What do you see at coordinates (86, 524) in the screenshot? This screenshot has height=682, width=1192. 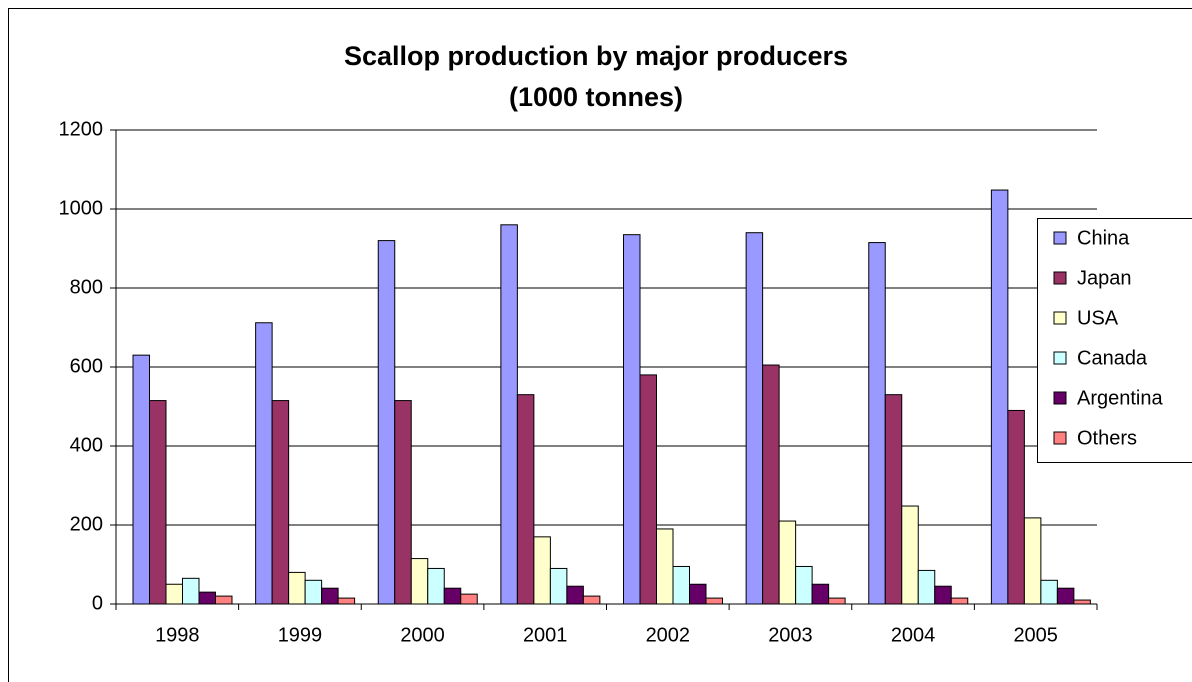 I see `y-tick-label: 200` at bounding box center [86, 524].